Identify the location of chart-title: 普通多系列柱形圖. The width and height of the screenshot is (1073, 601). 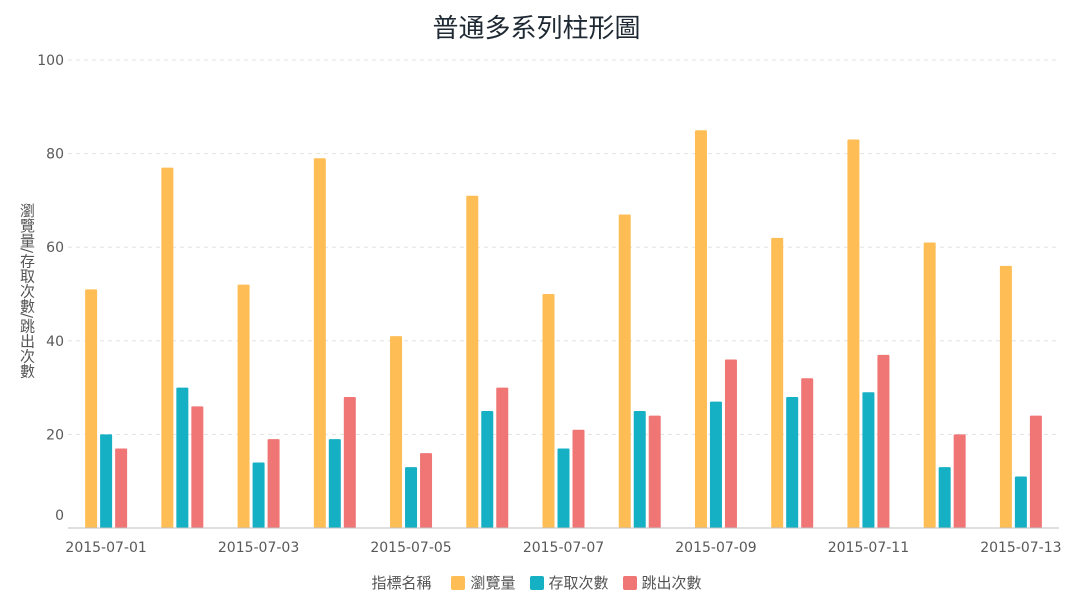
(536, 29).